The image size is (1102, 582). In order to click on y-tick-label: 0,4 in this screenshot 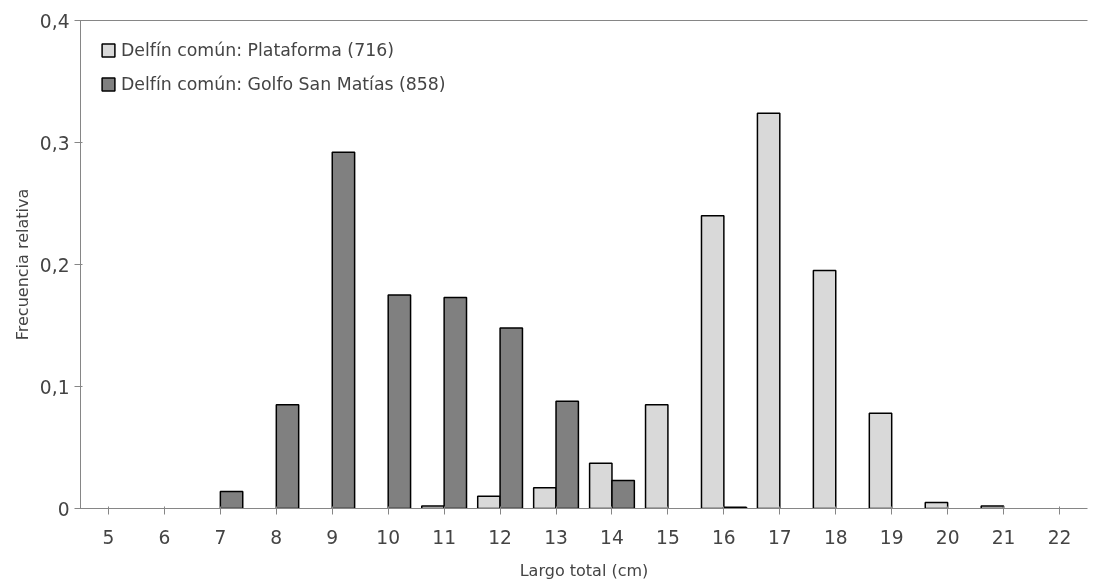, I will do `click(54, 21)`.